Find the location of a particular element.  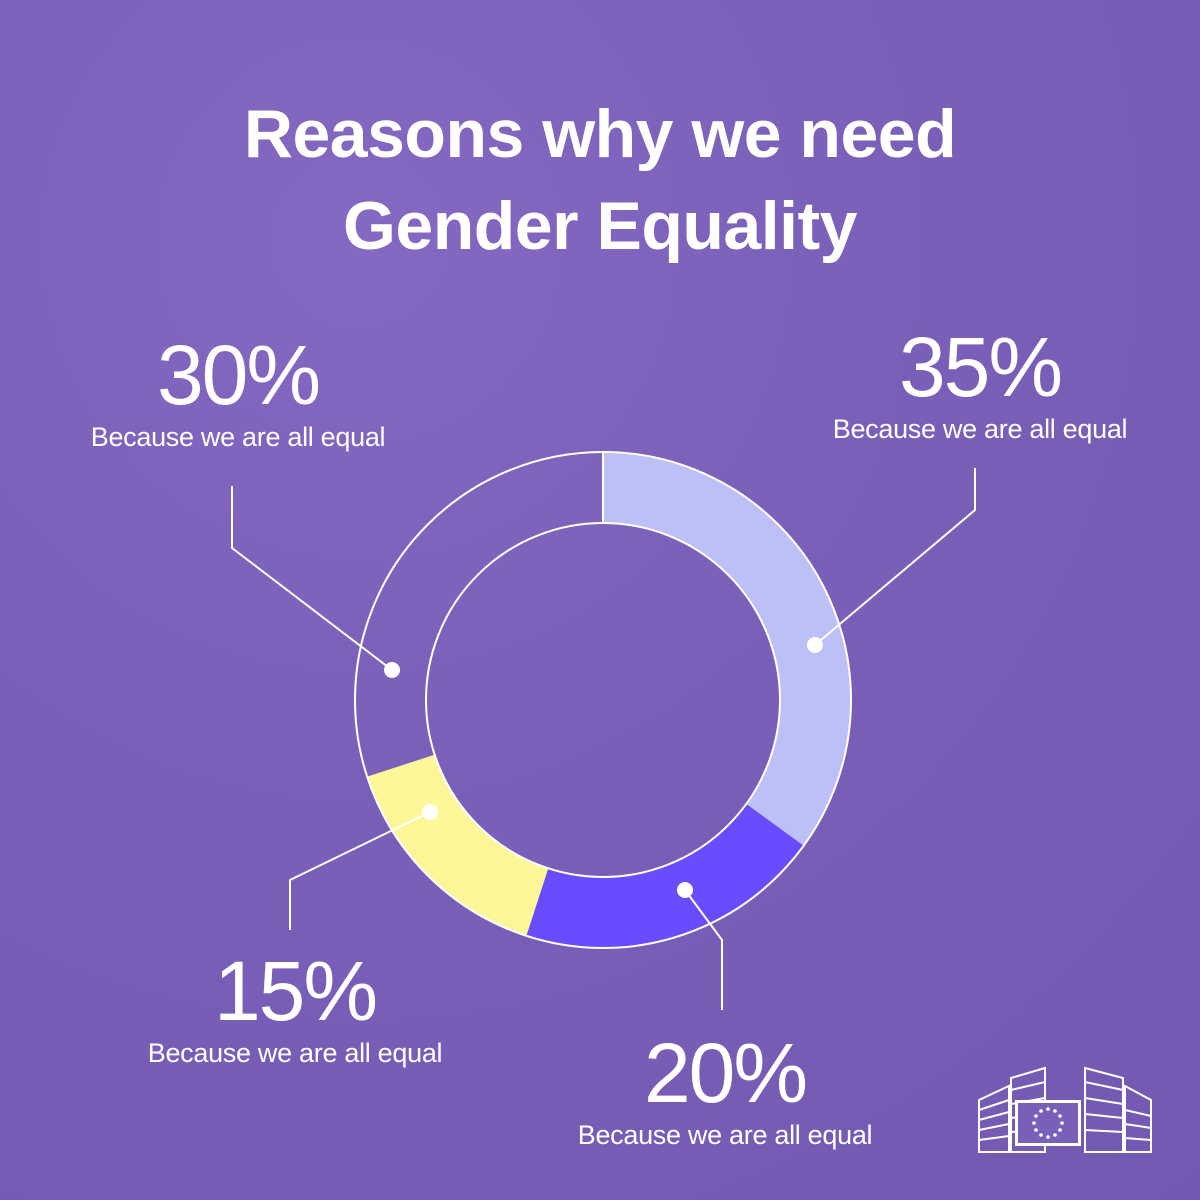

slice-label-15: 15% Because we are all equal is located at coordinates (295, 1008).